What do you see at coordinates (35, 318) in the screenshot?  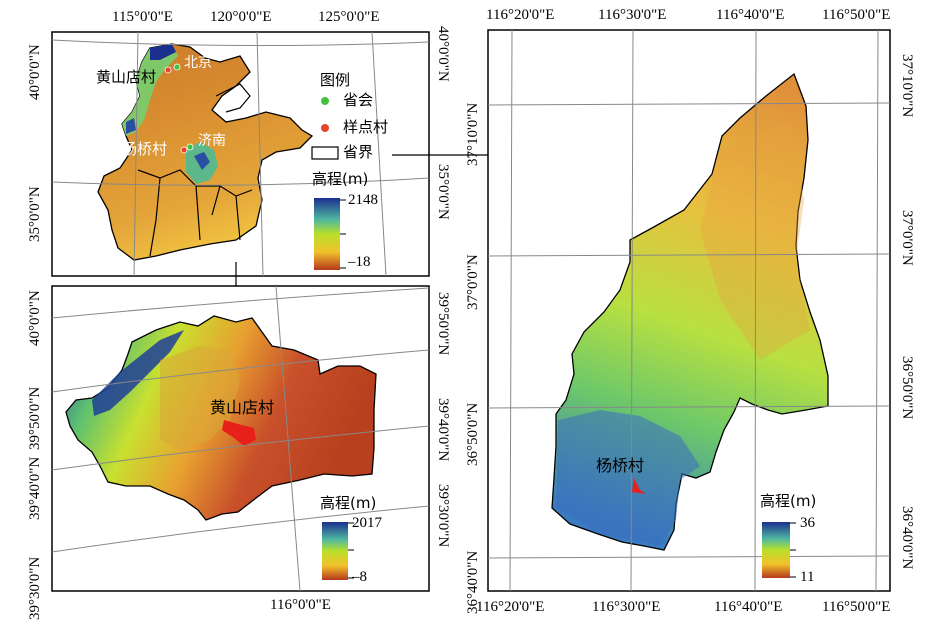 I see `panel-b-left-lat-1: 40°0'0"N` at bounding box center [35, 318].